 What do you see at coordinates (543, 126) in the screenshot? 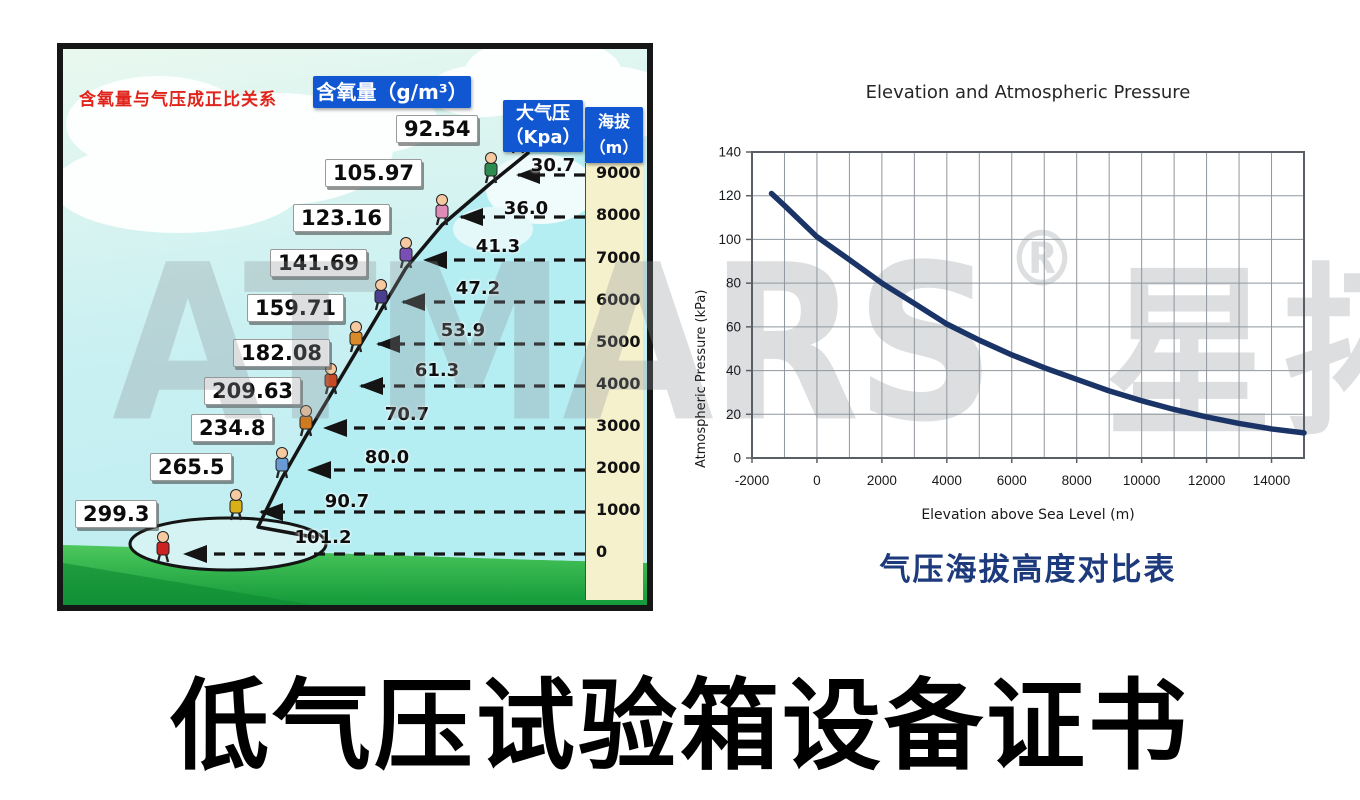
I see `pressure-header: 大气压 （Kpa）` at bounding box center [543, 126].